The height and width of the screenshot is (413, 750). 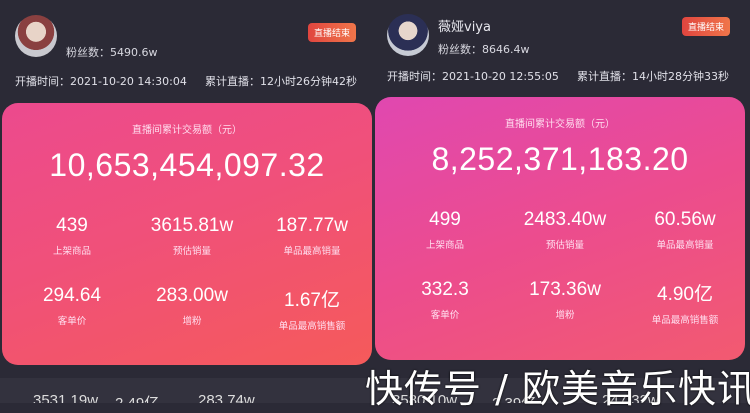 I want to click on stat-value: 332.3, so click(x=445, y=289).